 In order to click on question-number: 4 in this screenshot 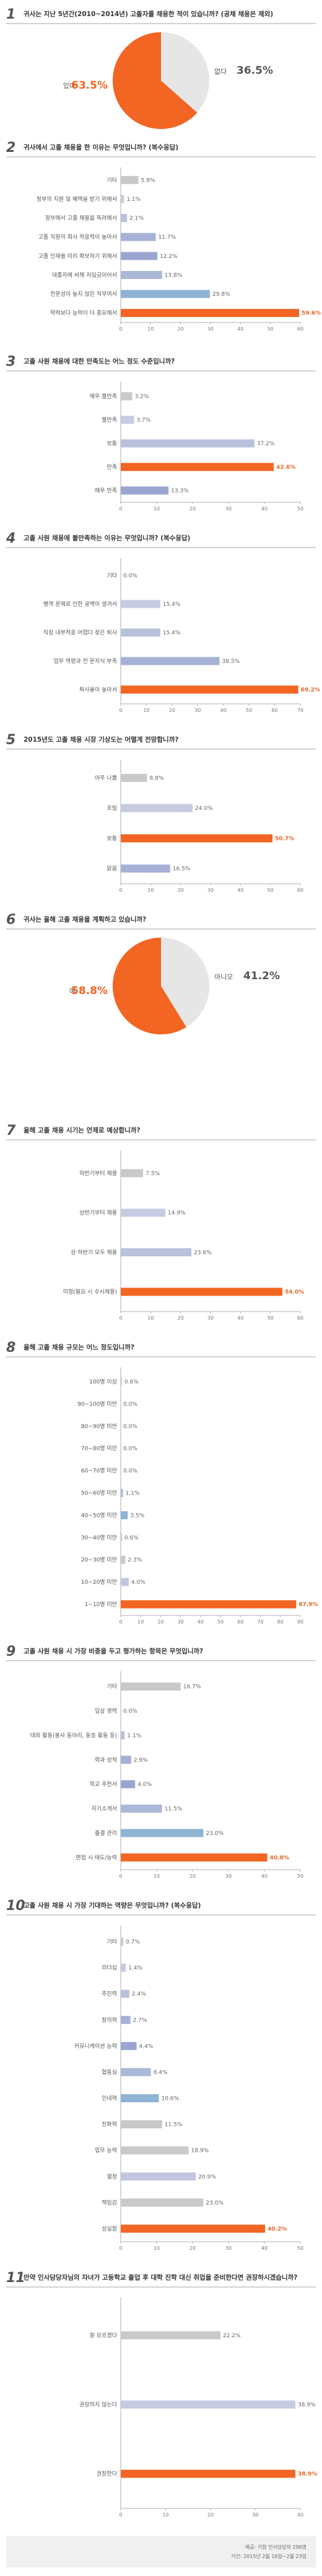, I will do `click(10, 538)`.